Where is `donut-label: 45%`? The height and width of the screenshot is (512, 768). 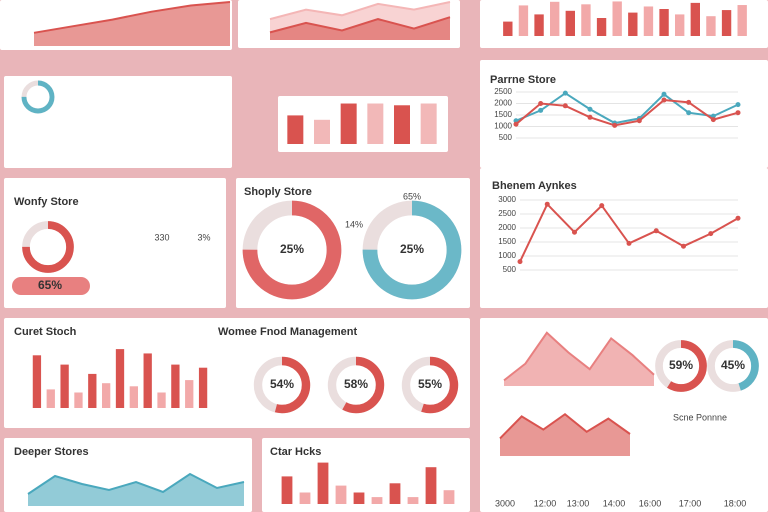
donut-label: 45% is located at coordinates (733, 365).